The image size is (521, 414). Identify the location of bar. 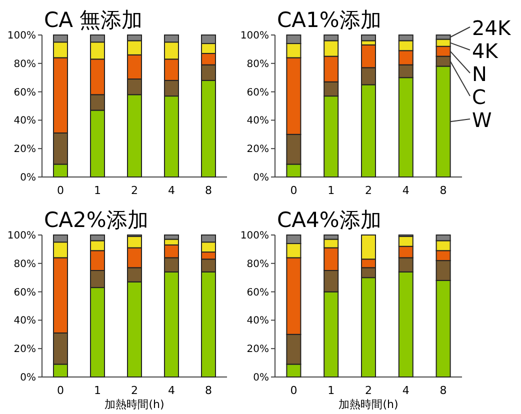
(368, 38).